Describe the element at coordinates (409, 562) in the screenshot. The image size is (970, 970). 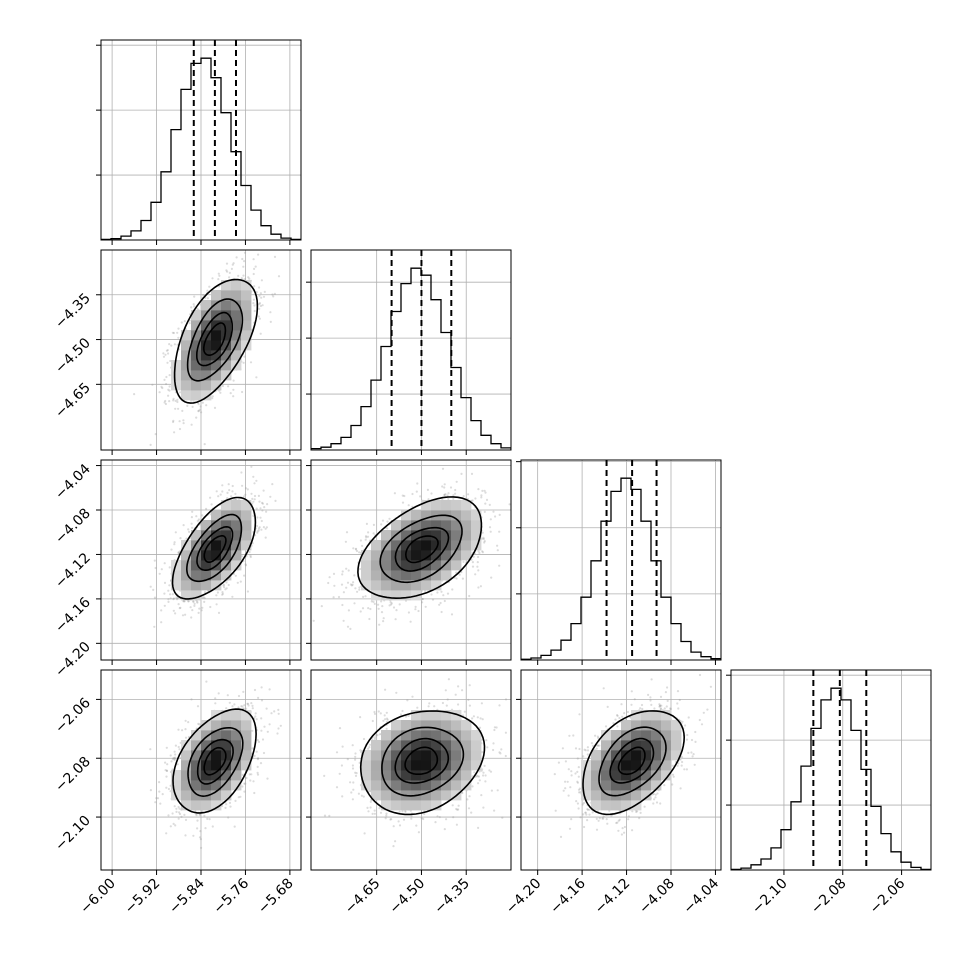
I see `scatter-panel-p1-p2` at that location.